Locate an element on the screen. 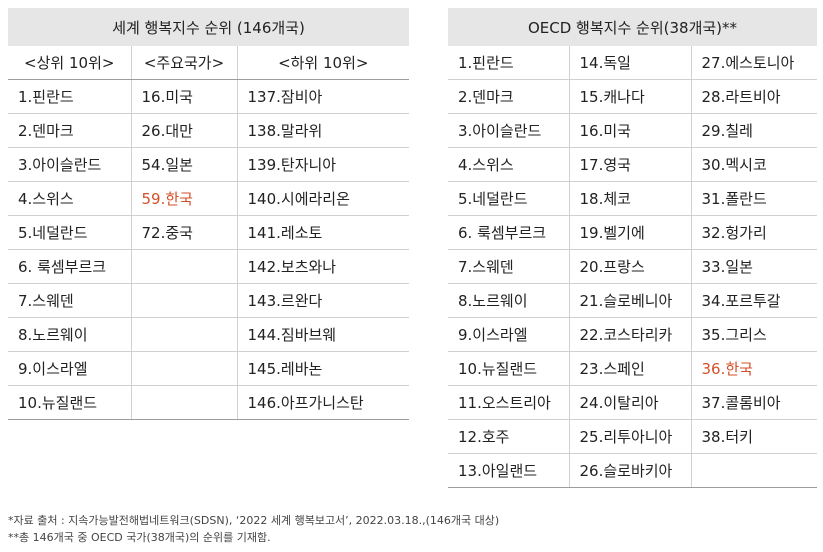 The height and width of the screenshot is (552, 823). table-row: 6. 룩셈부르크 142.보츠와나 is located at coordinates (209, 266).